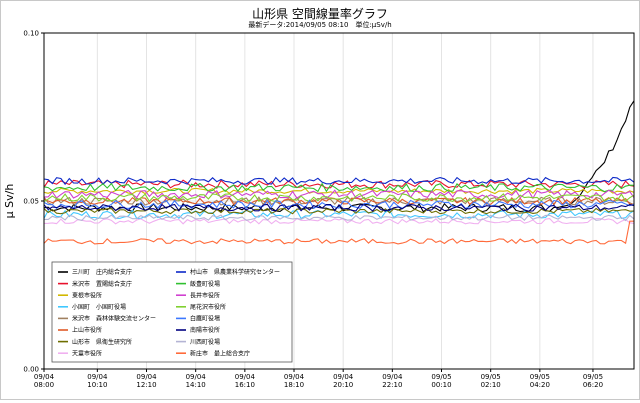 Image resolution: width=640 pixels, height=403 pixels. I want to click on y-tick-label: 0.05, so click(31, 202).